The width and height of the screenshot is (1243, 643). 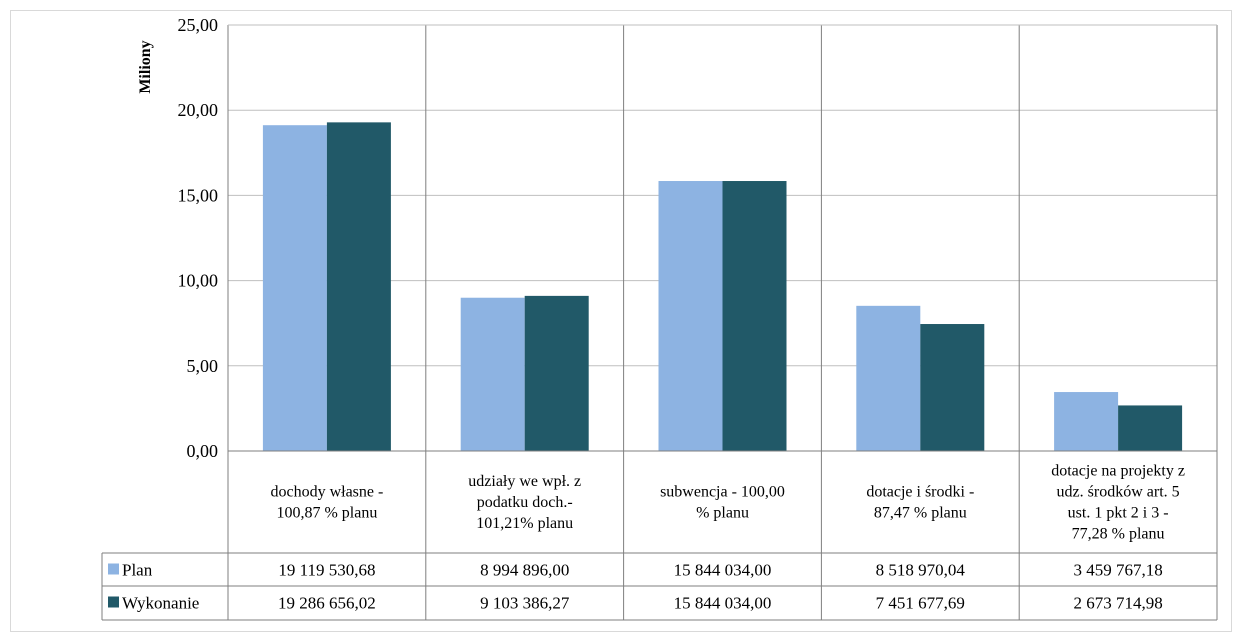 I want to click on table-value-wykonanie: 9 103 386,27, so click(x=525, y=603).